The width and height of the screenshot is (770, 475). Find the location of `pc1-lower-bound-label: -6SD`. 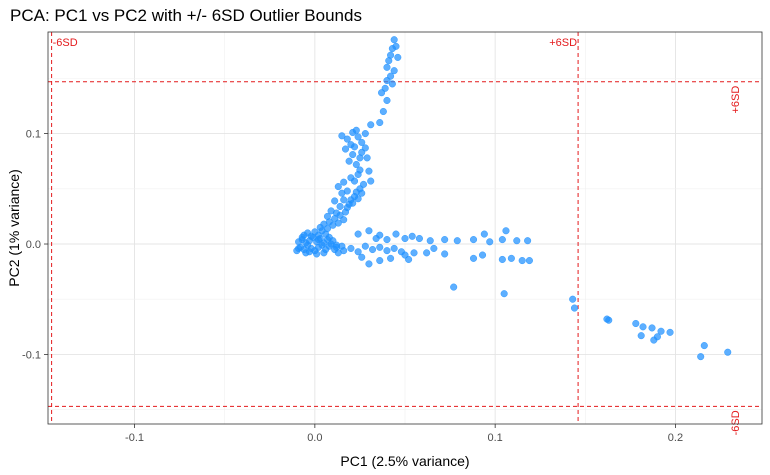

pc1-lower-bound-label: -6SD is located at coordinates (65, 43).